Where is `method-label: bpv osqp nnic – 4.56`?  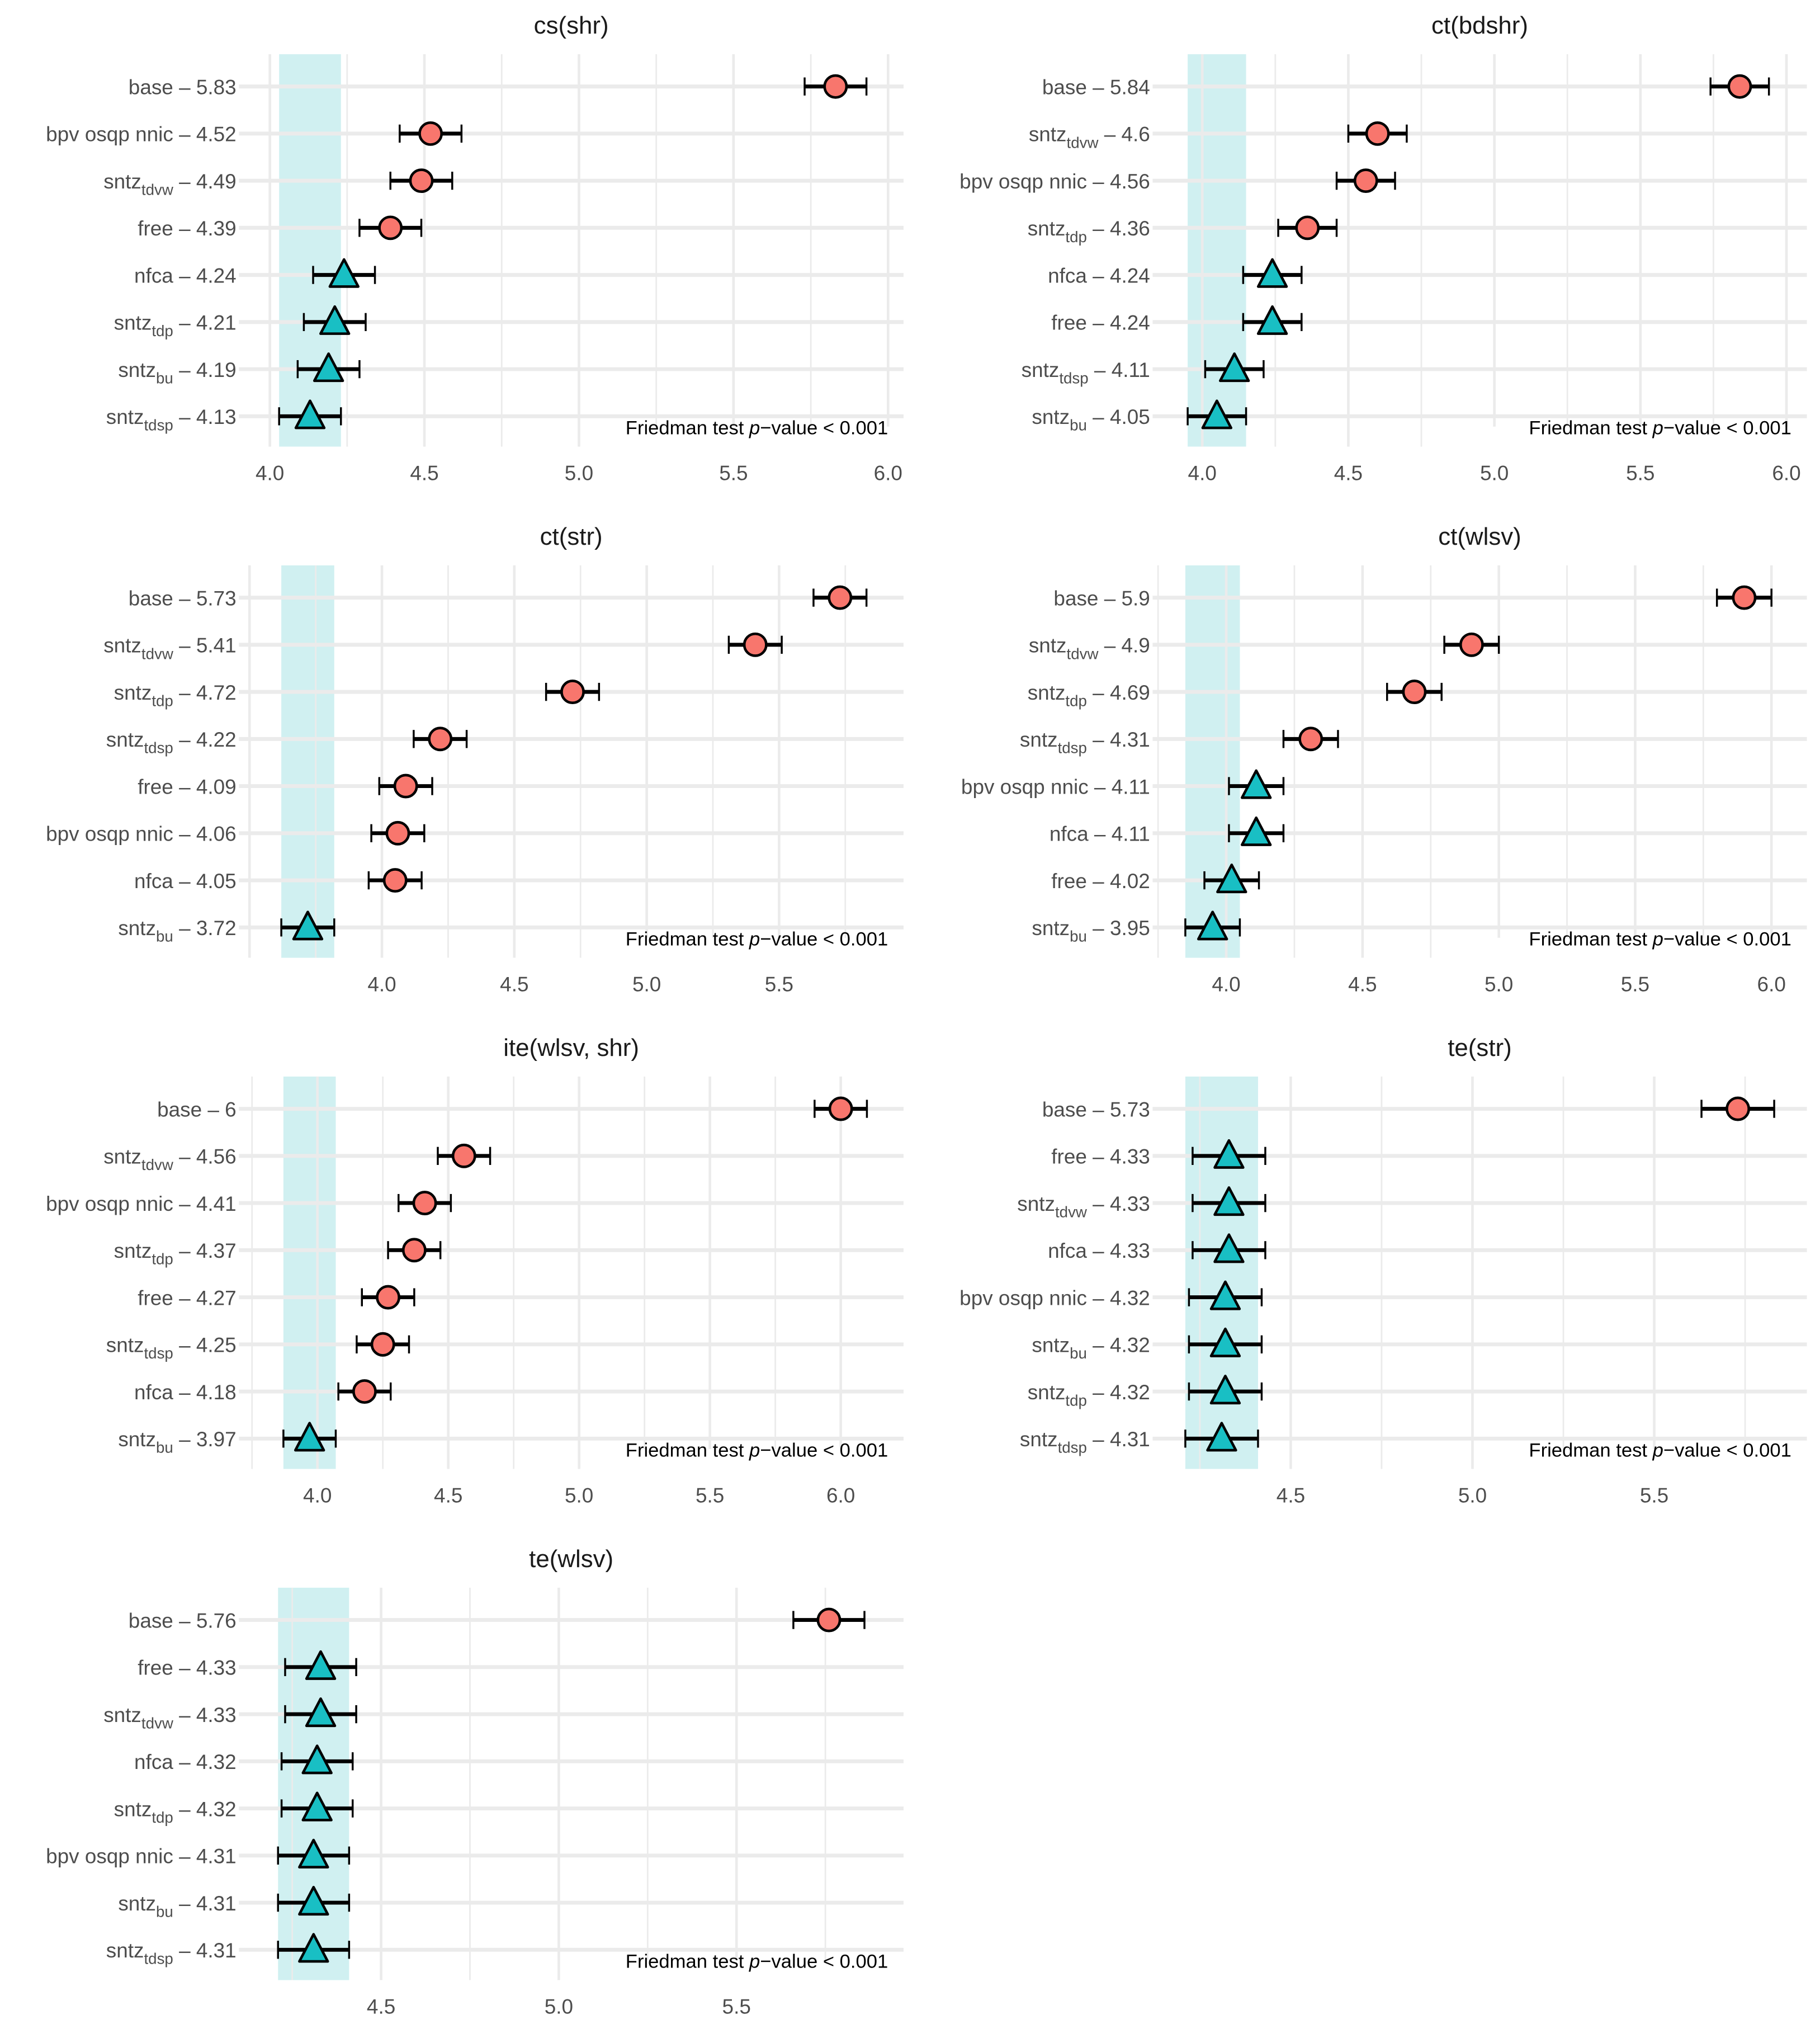 method-label: bpv osqp nnic – 4.56 is located at coordinates (1054, 181).